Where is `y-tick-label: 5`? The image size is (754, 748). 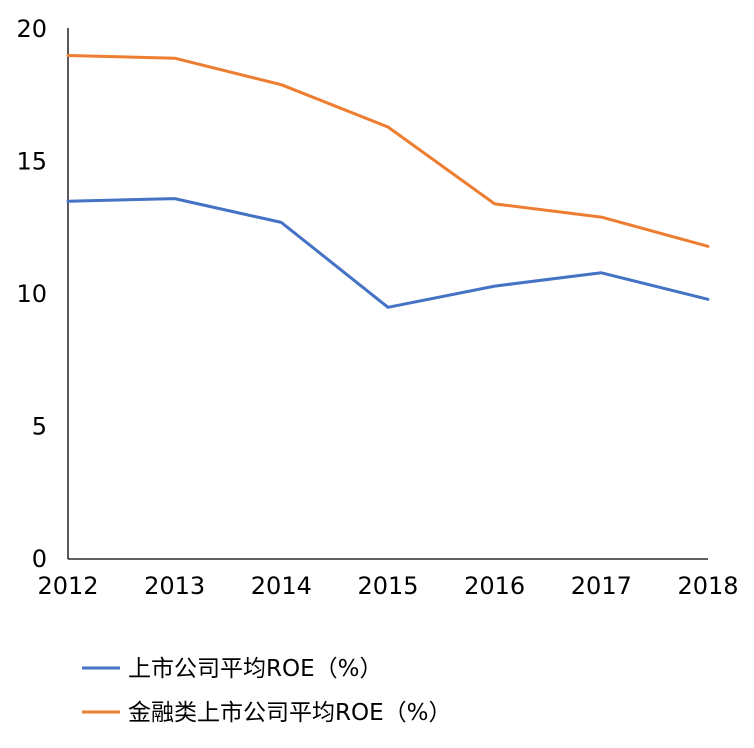 y-tick-label: 5 is located at coordinates (39, 427).